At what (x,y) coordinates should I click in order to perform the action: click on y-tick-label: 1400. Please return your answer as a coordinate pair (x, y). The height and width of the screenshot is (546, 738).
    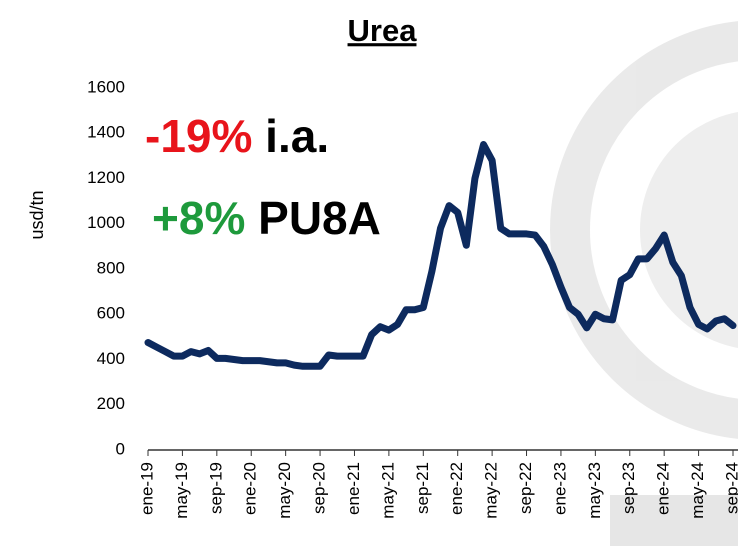
    Looking at the image, I should click on (106, 132).